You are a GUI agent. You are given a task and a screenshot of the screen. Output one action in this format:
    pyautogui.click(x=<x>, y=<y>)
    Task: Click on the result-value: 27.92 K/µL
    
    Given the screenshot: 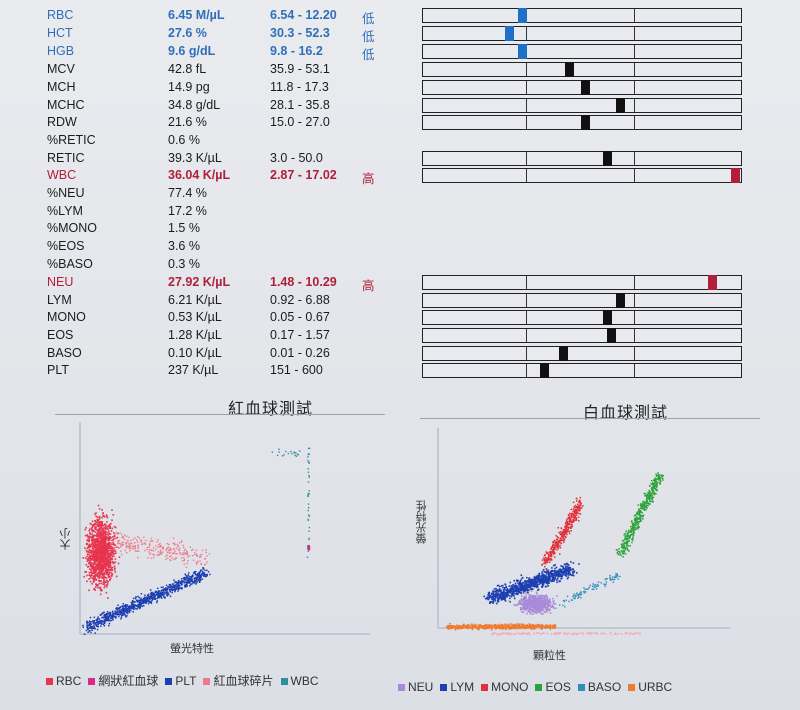 What is the action you would take?
    pyautogui.click(x=199, y=282)
    